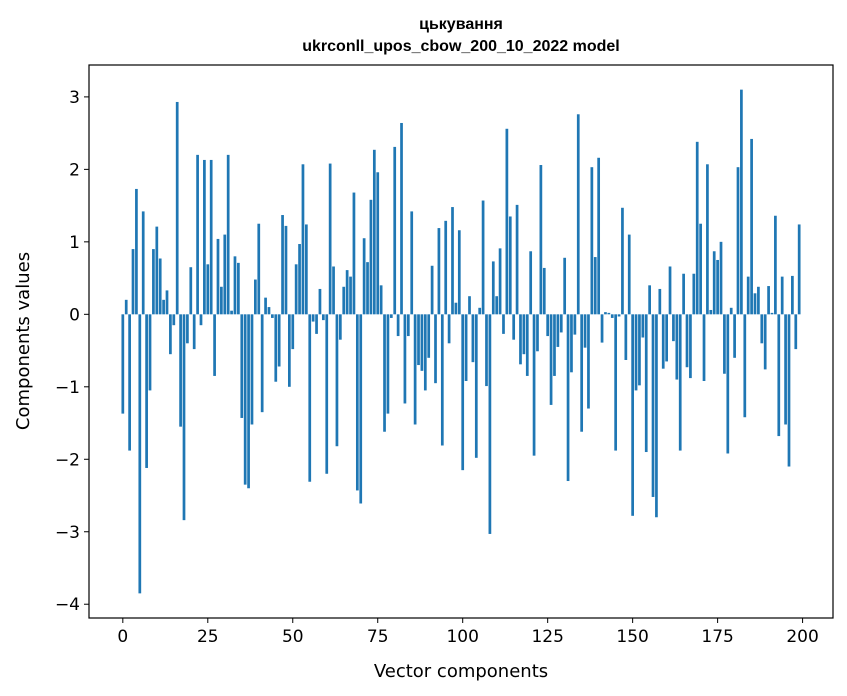  What do you see at coordinates (67, 533) in the screenshot?
I see `y-tick-label: −3` at bounding box center [67, 533].